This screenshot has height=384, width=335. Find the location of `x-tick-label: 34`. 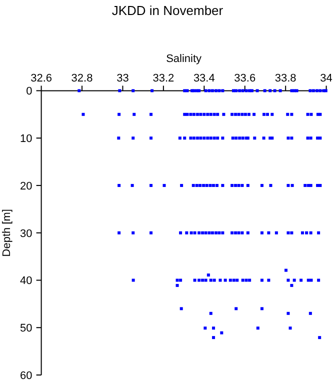

x-tick-label: 34 is located at coordinates (326, 78).